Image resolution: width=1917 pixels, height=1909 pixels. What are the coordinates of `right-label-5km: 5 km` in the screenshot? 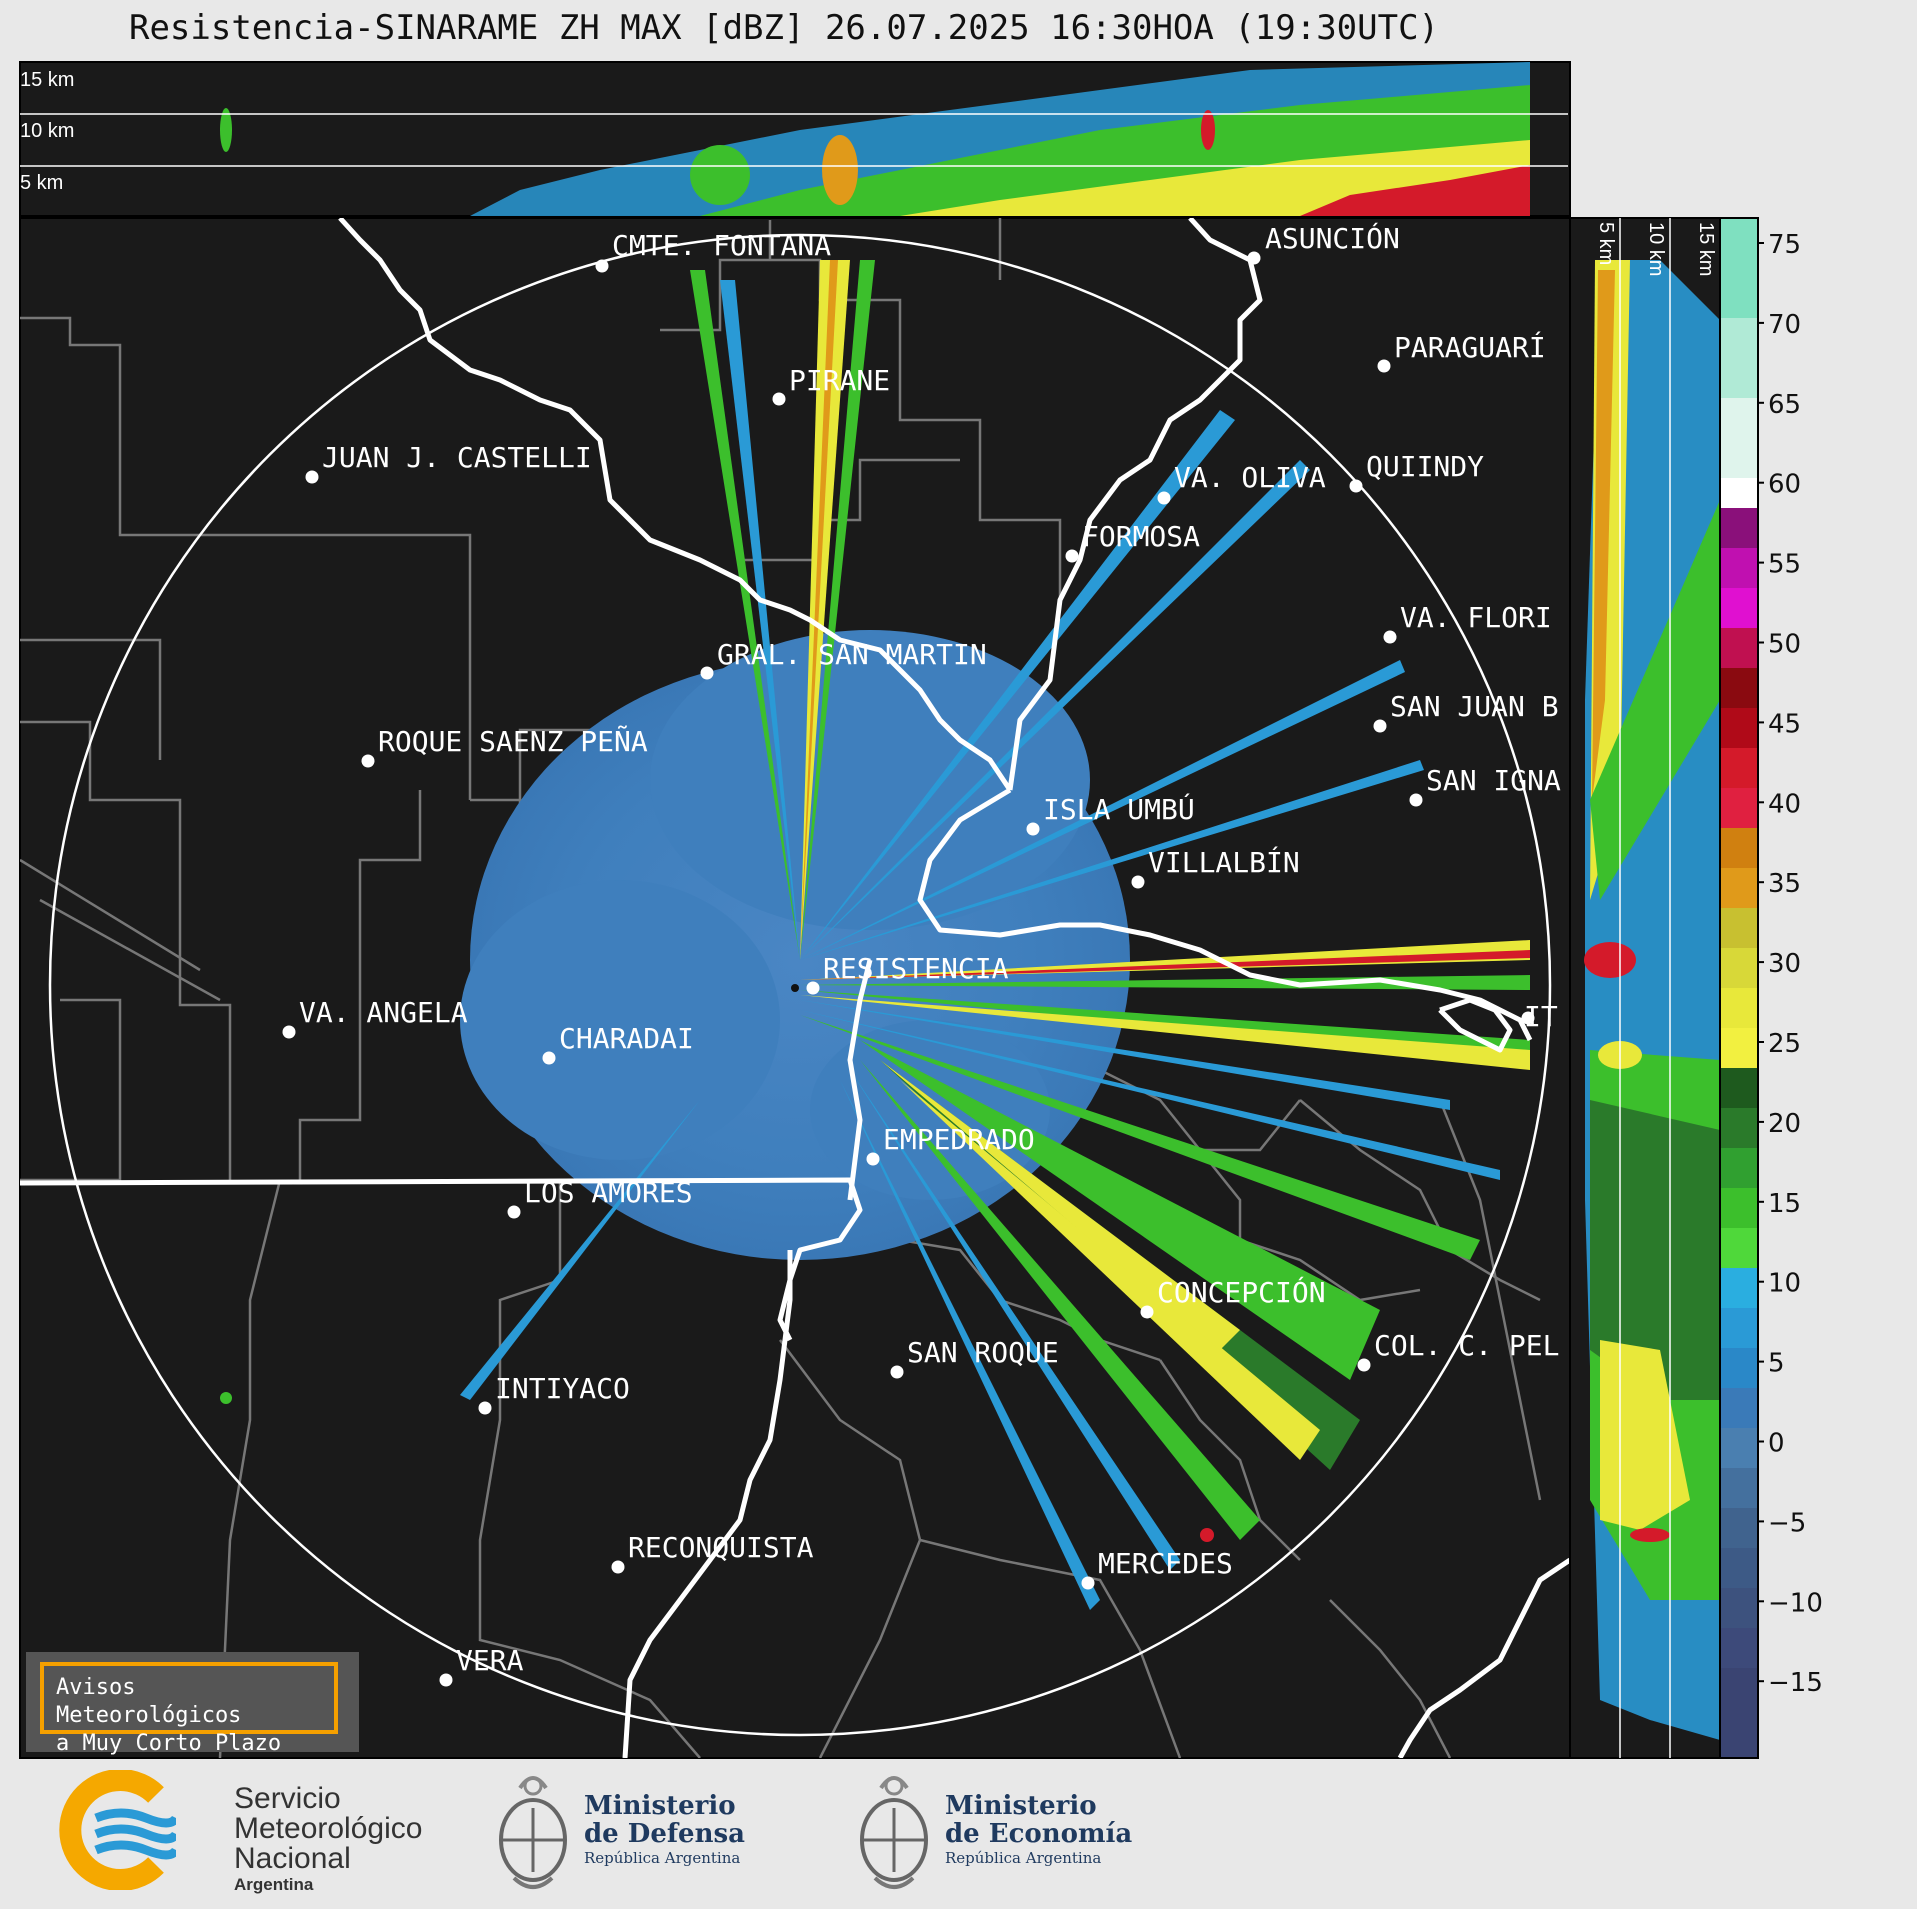 It's located at (1606, 243).